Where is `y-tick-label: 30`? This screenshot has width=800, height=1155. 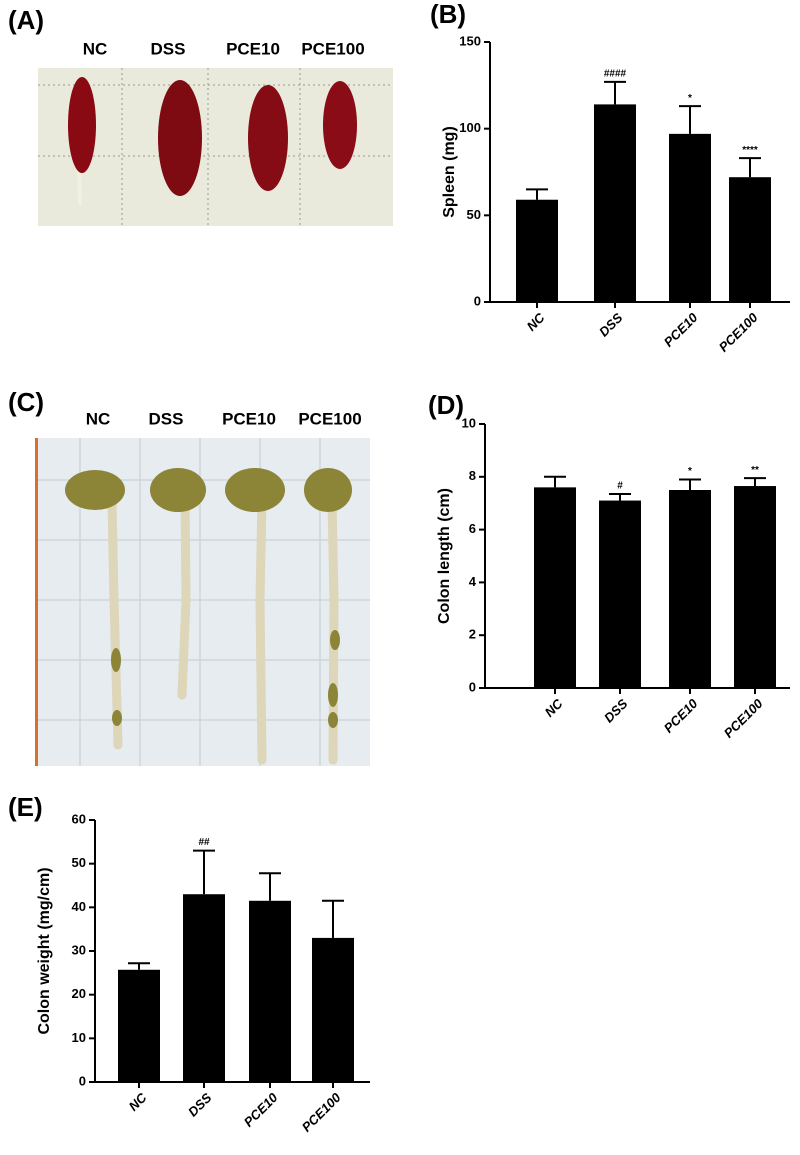 y-tick-label: 30 is located at coordinates (79, 949).